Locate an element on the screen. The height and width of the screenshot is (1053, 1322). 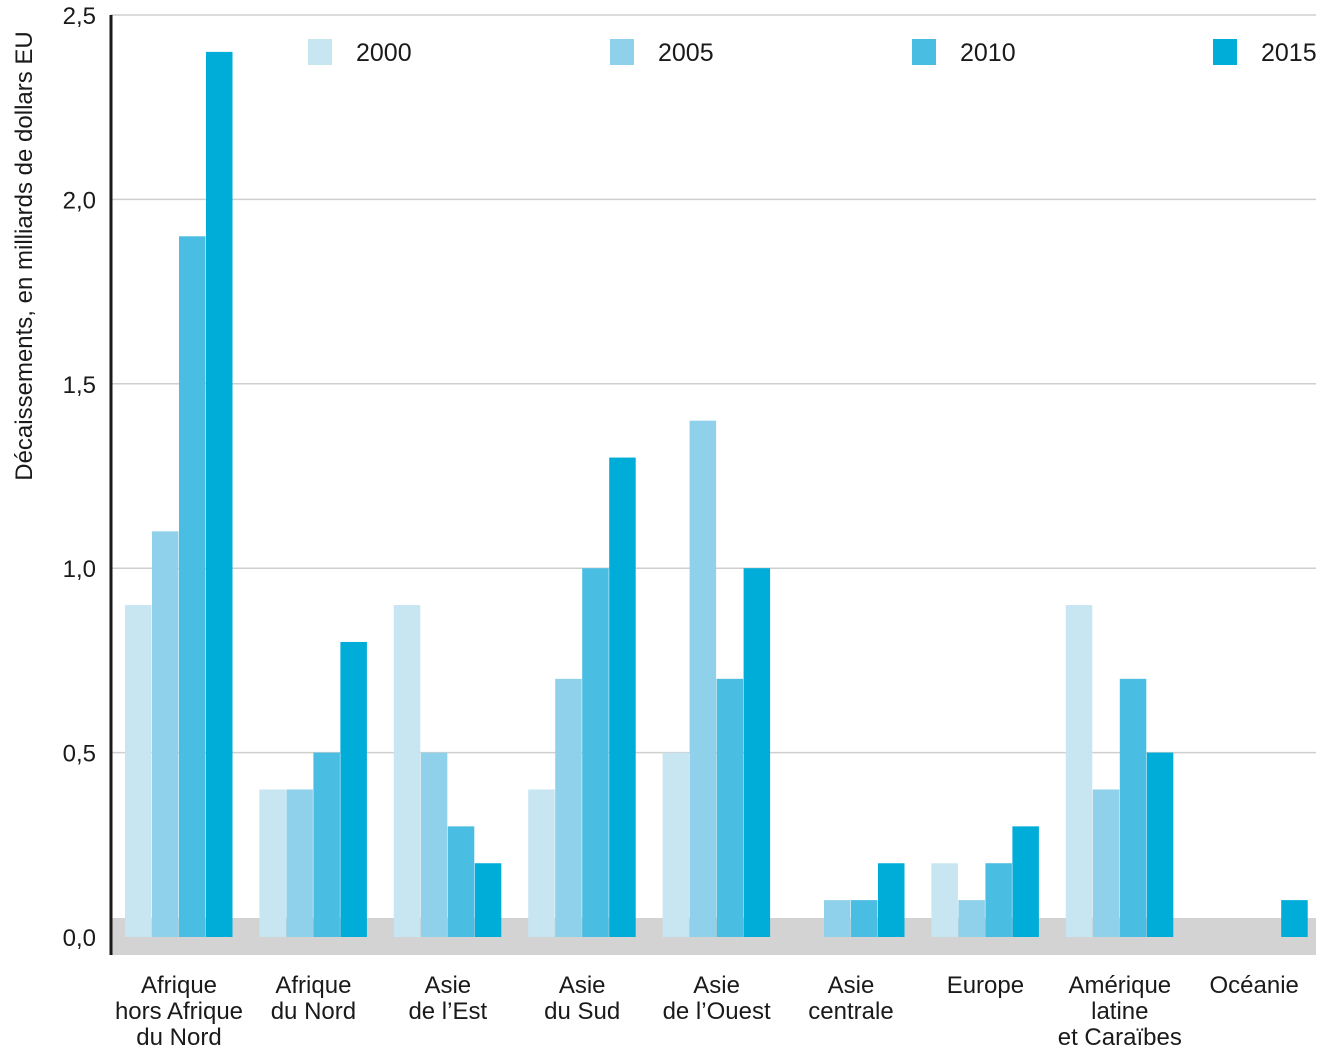
x-category-label: Afrique du Nord is located at coordinates (313, 998).